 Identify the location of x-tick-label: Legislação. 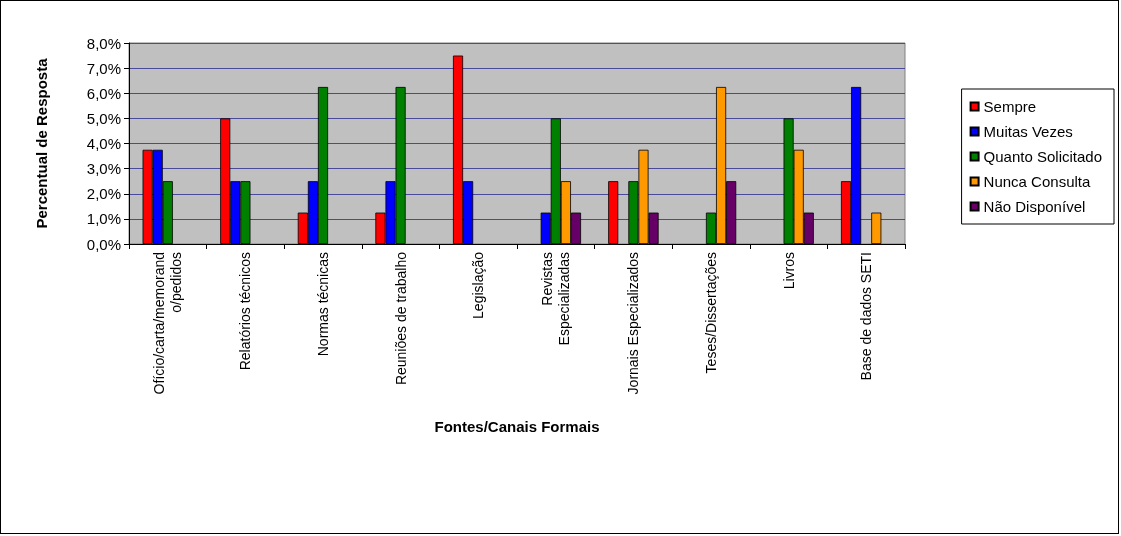
(478, 285).